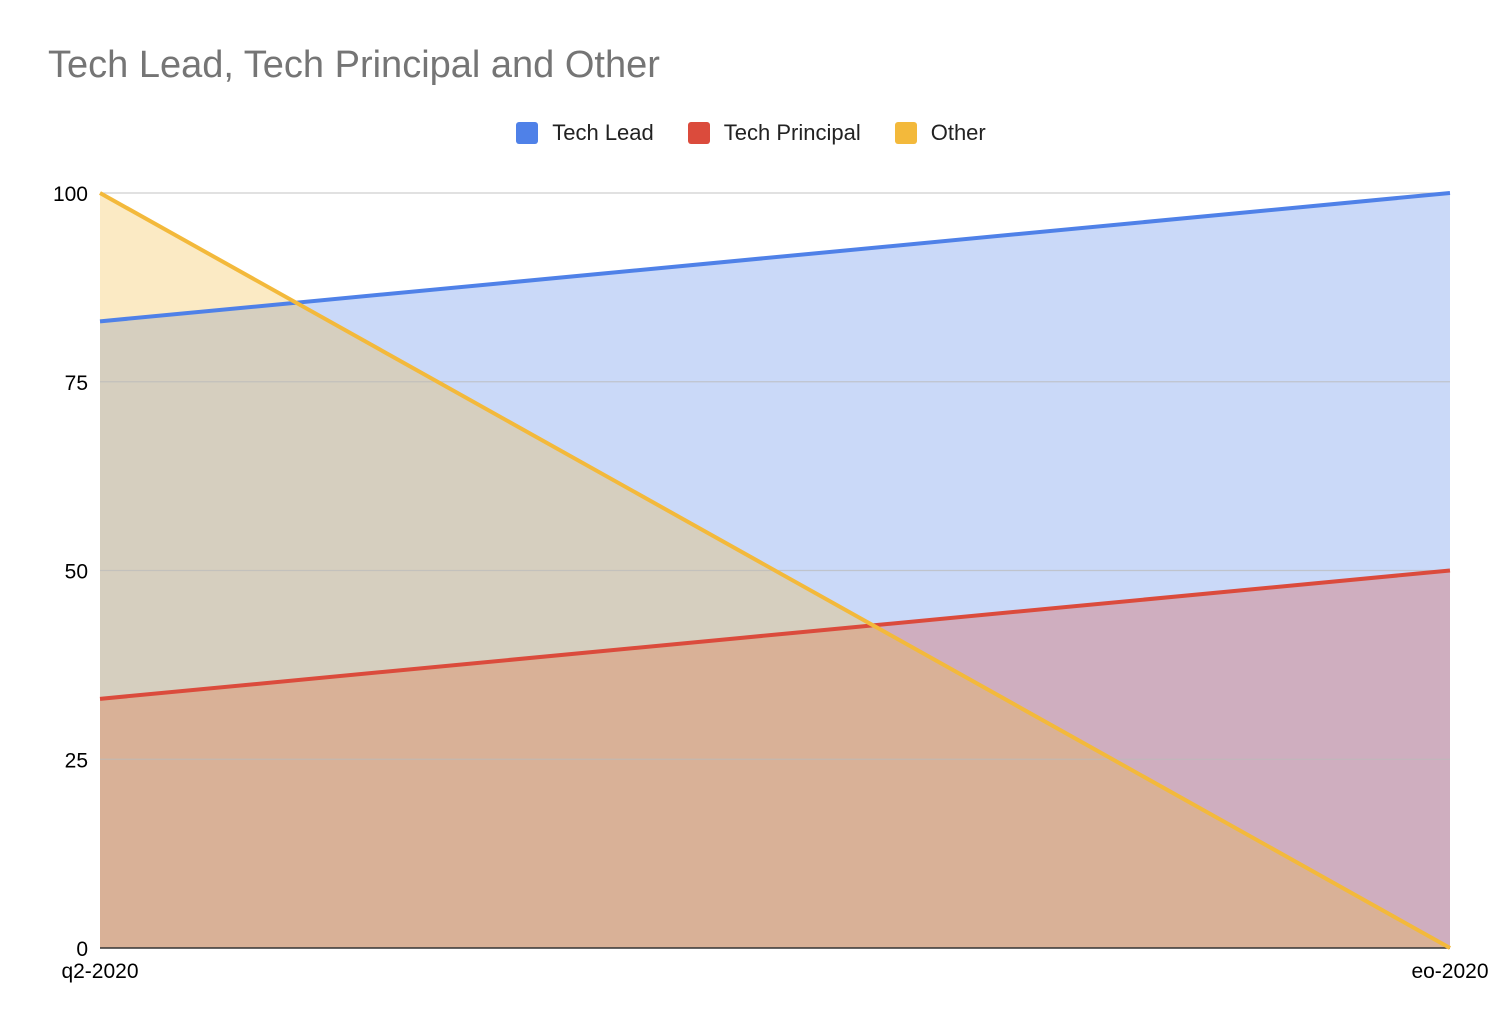 The width and height of the screenshot is (1502, 1036). I want to click on legend-item: Tech Principal, so click(774, 133).